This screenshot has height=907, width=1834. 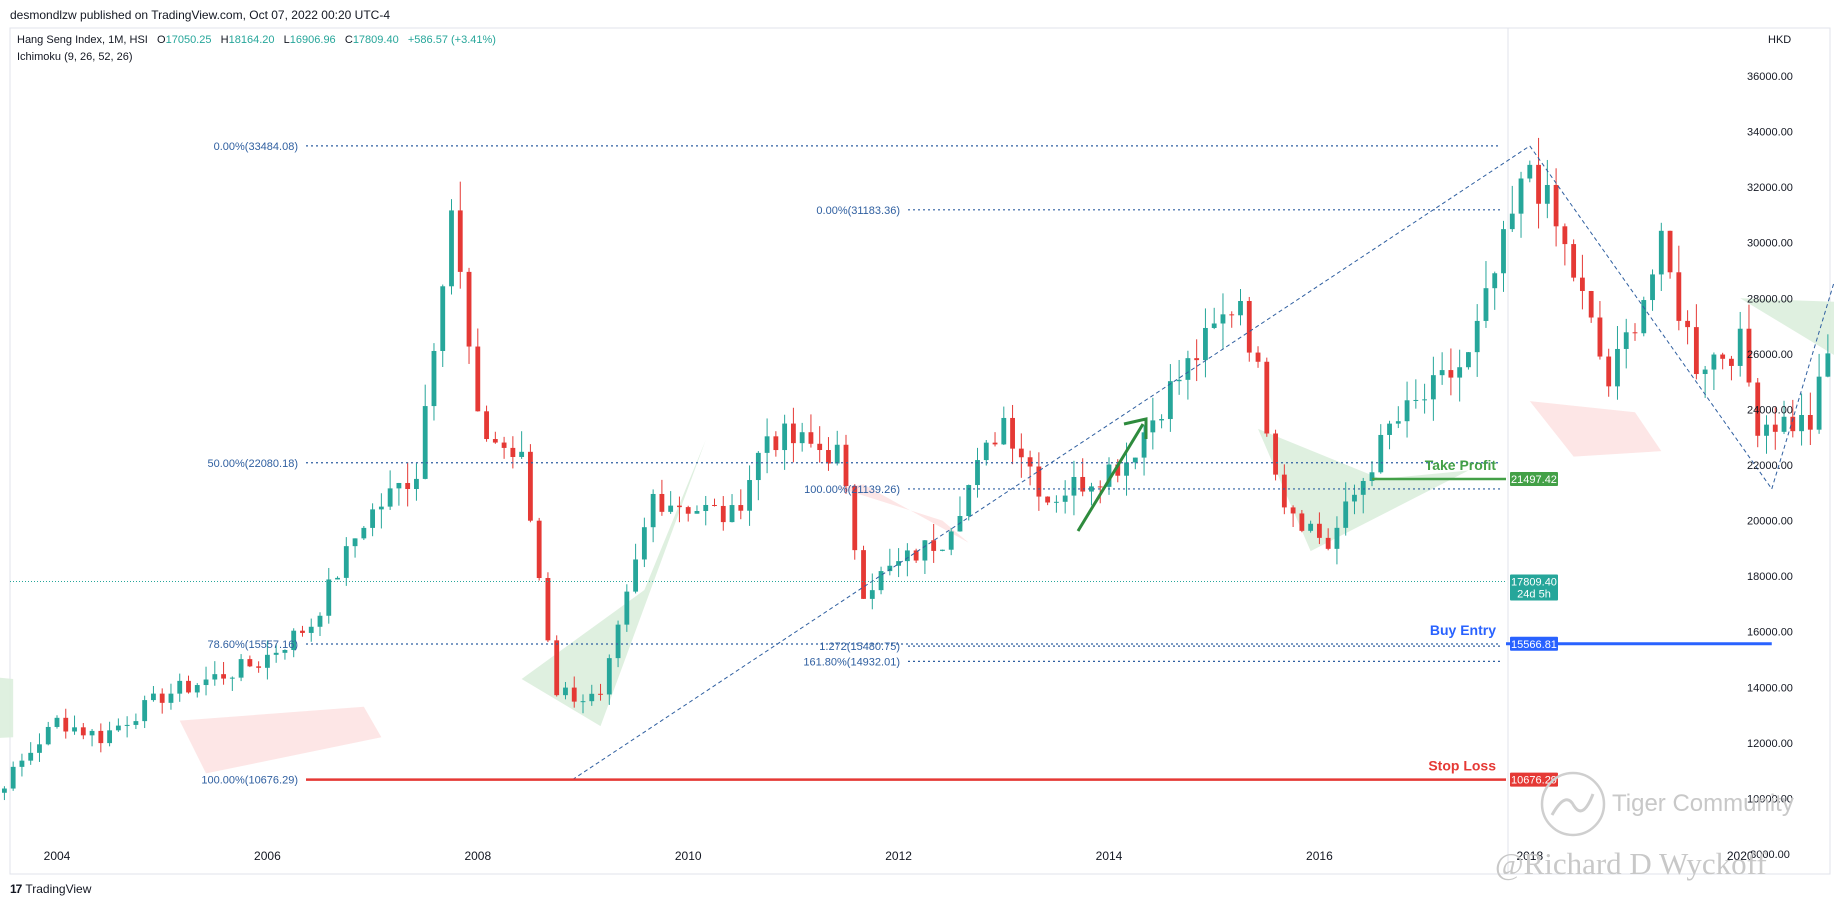 What do you see at coordinates (256, 147) in the screenshot?
I see `fib-level-label: 0.00%(33484.08)` at bounding box center [256, 147].